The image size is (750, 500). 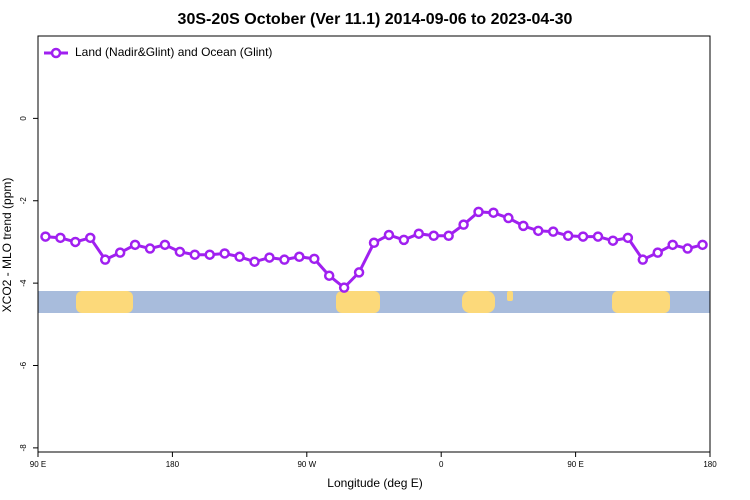 What do you see at coordinates (7, 245) in the screenshot?
I see `y-axis-label: XCO2 - MLO trend (ppm)` at bounding box center [7, 245].